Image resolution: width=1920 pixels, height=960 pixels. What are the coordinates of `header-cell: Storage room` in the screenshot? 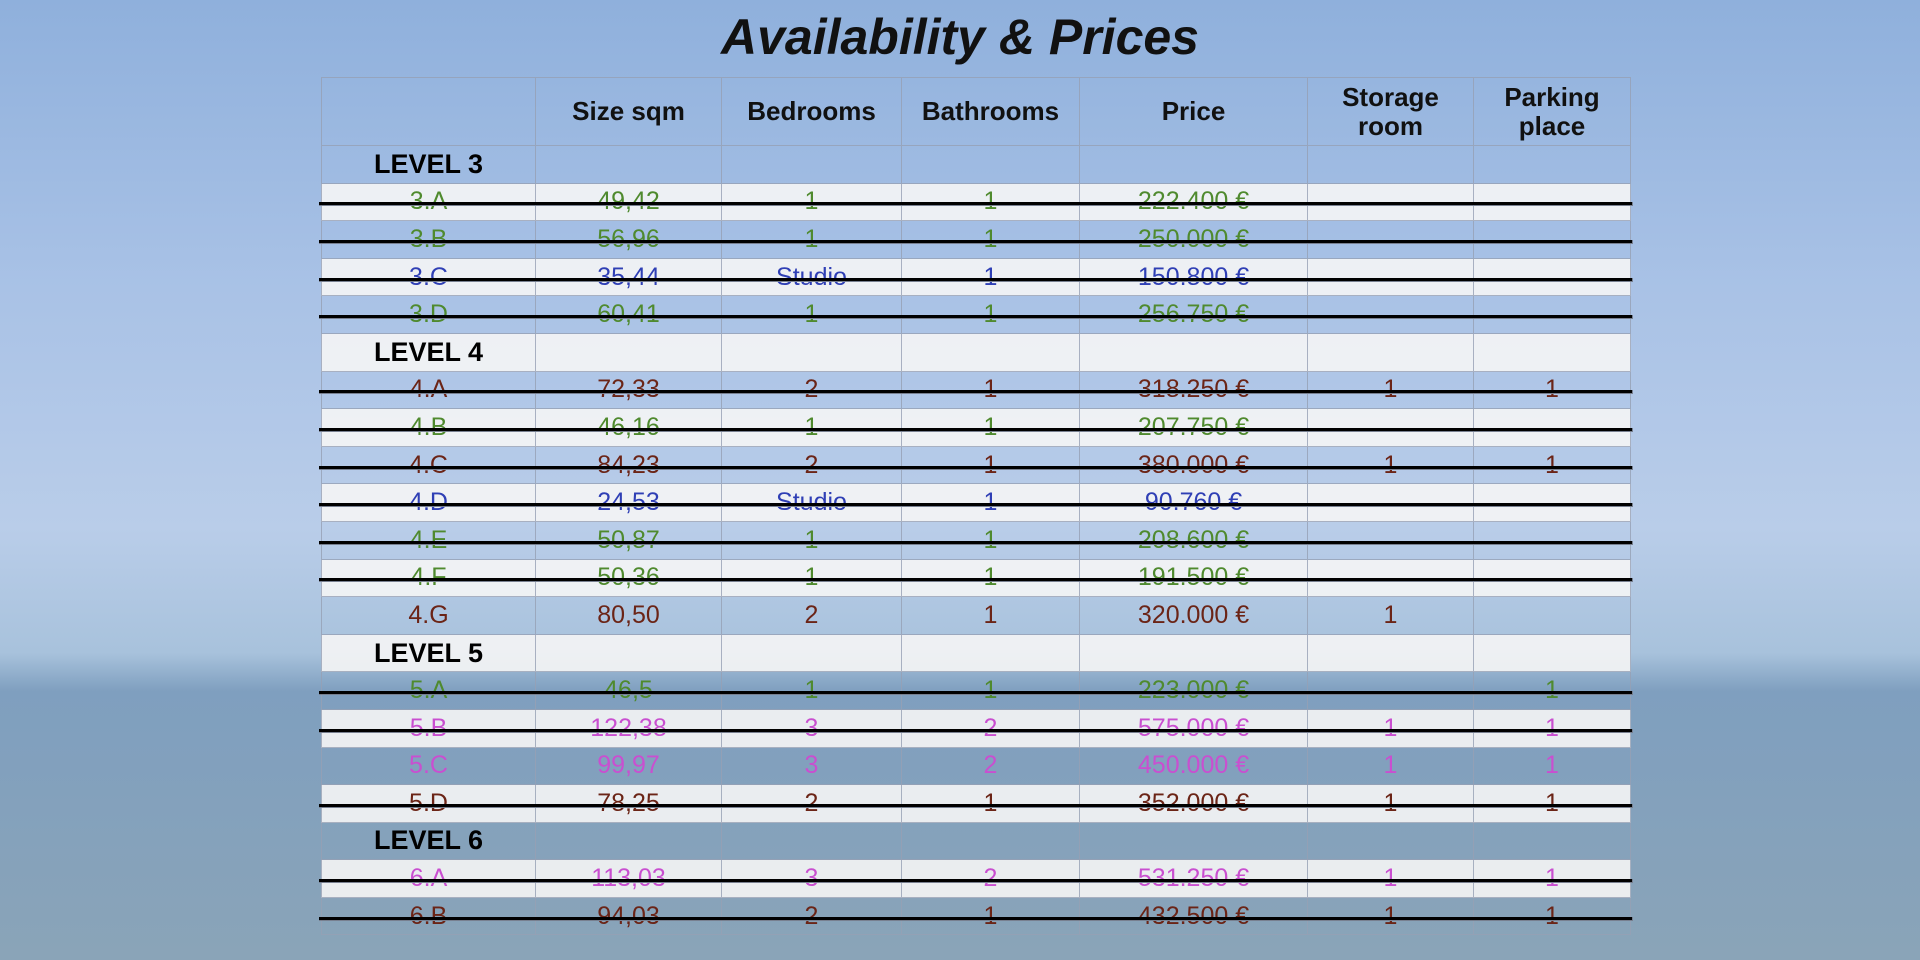 It's located at (1391, 111).